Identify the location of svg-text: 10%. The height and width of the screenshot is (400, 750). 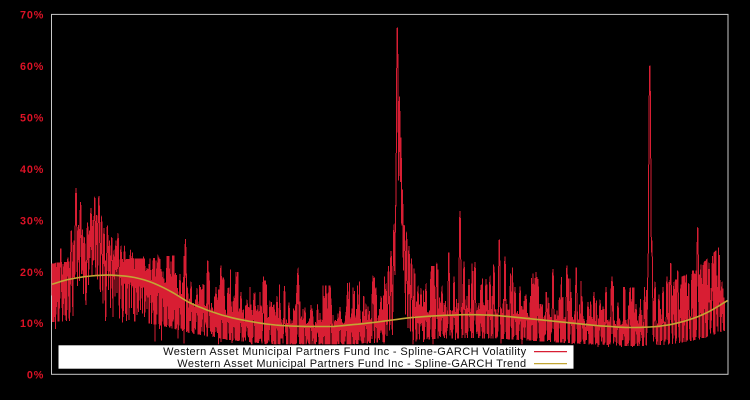
(32, 324).